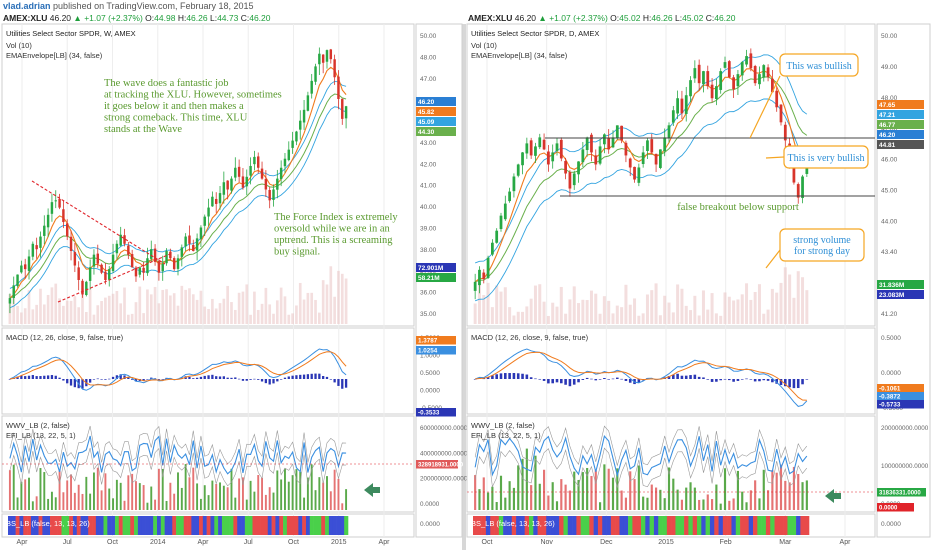 The height and width of the screenshot is (550, 932). What do you see at coordinates (65, 337) in the screenshot?
I see `weekly-macd-title: MACD (12, 26, close, 9, false, true)` at bounding box center [65, 337].